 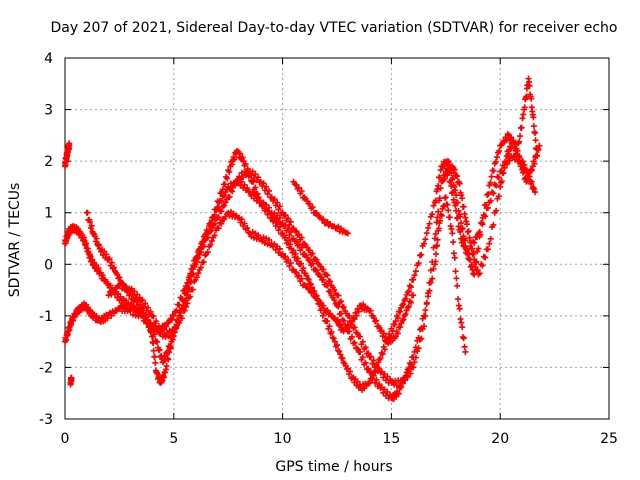 What do you see at coordinates (48, 162) in the screenshot?
I see `y-tick-label: 2` at bounding box center [48, 162].